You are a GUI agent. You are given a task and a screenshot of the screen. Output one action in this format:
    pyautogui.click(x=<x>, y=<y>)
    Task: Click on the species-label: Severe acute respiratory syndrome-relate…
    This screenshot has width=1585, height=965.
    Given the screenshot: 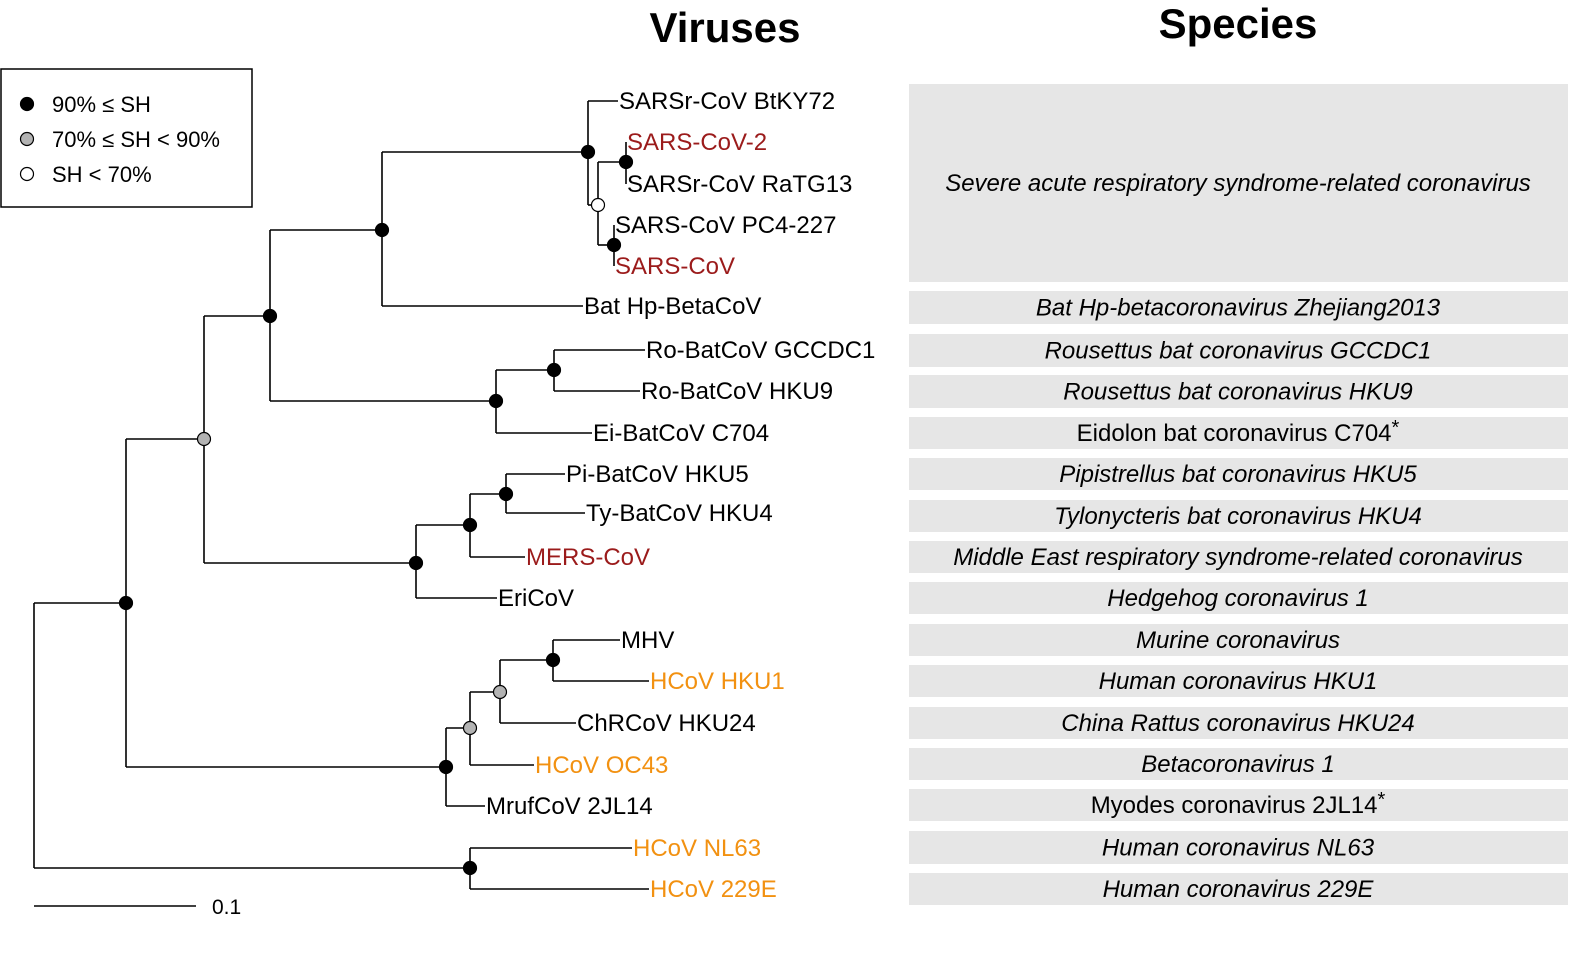 What is the action you would take?
    pyautogui.click(x=1238, y=183)
    